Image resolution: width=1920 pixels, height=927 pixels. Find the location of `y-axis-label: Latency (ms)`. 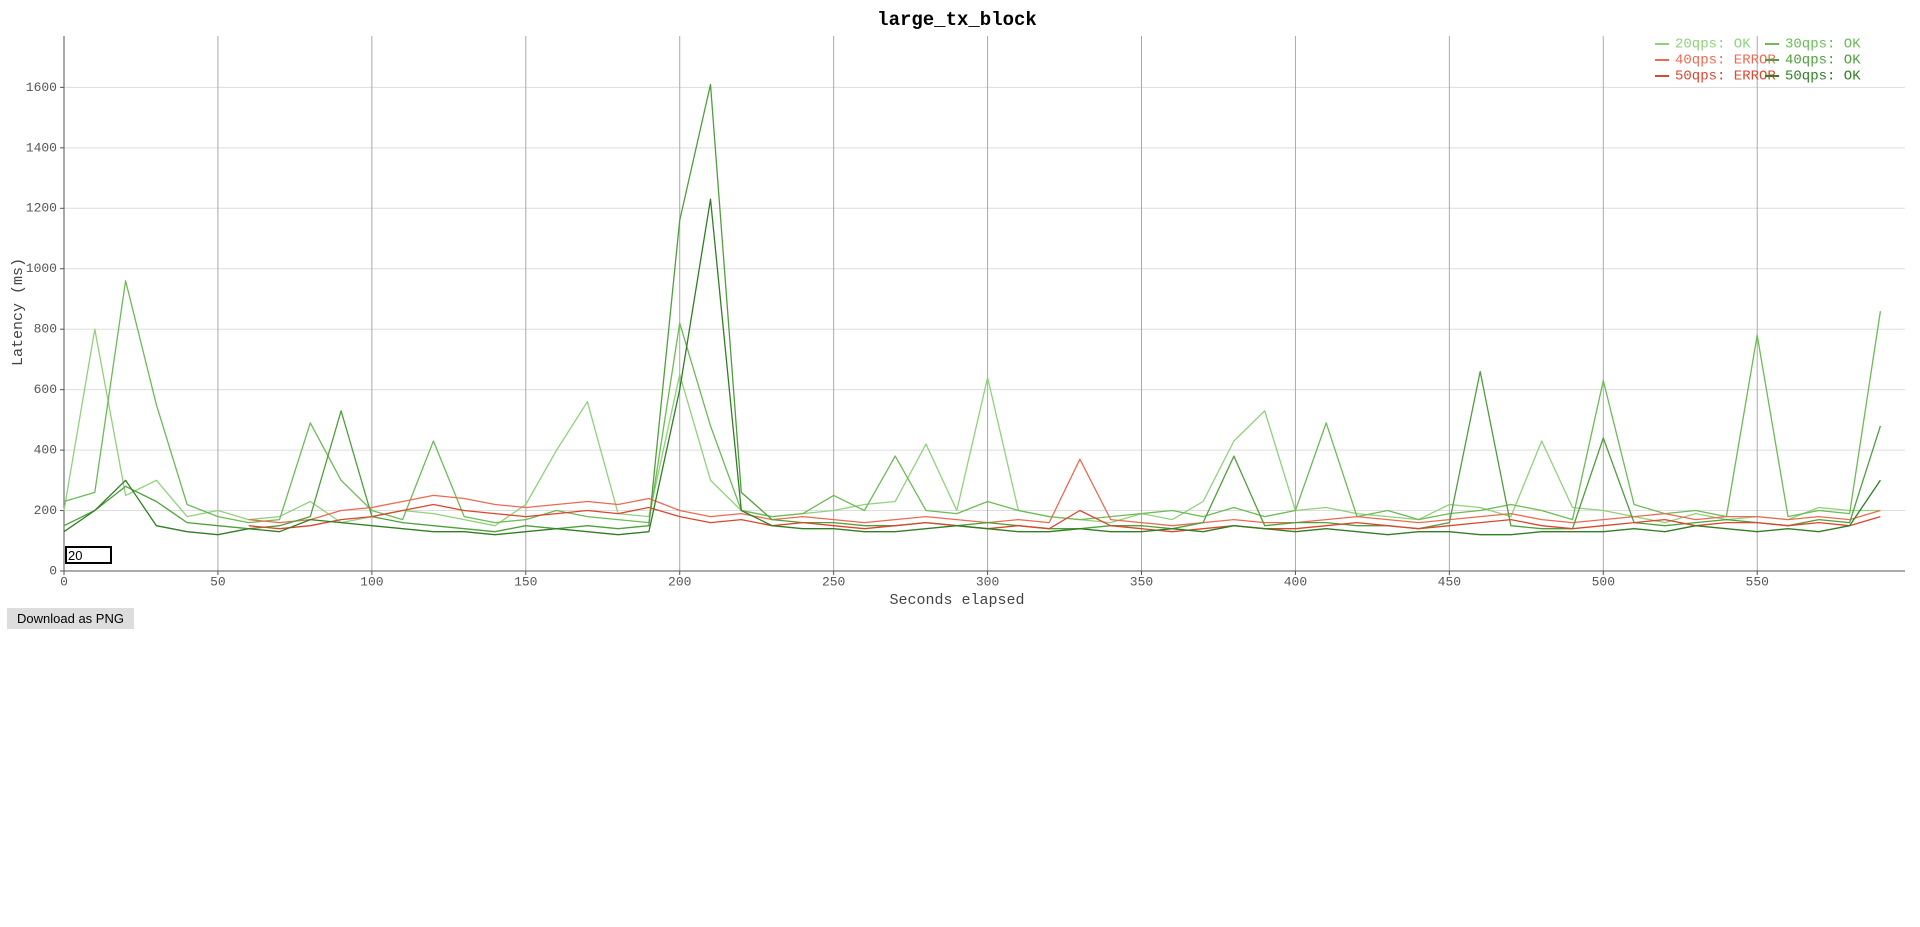

y-axis-label: Latency (ms) is located at coordinates (18, 312).